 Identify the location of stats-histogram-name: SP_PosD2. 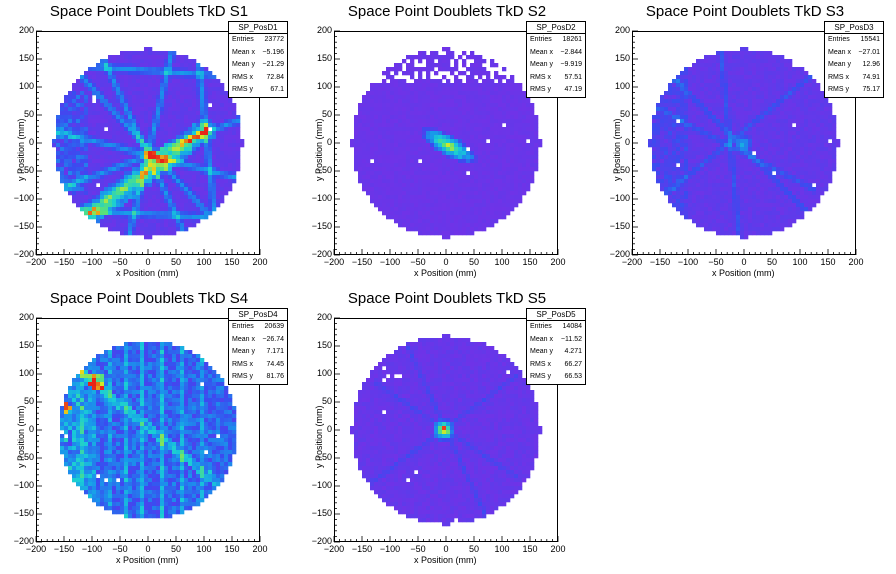
(556, 28).